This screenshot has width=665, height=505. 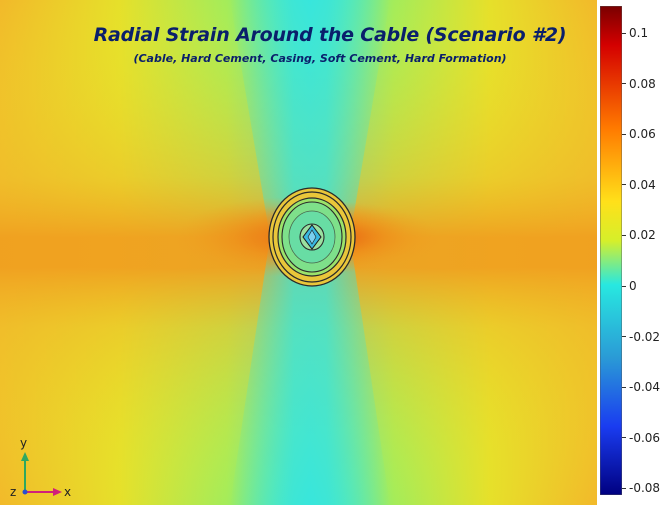 I want to click on triad-y-label: y, so click(x=24, y=443).